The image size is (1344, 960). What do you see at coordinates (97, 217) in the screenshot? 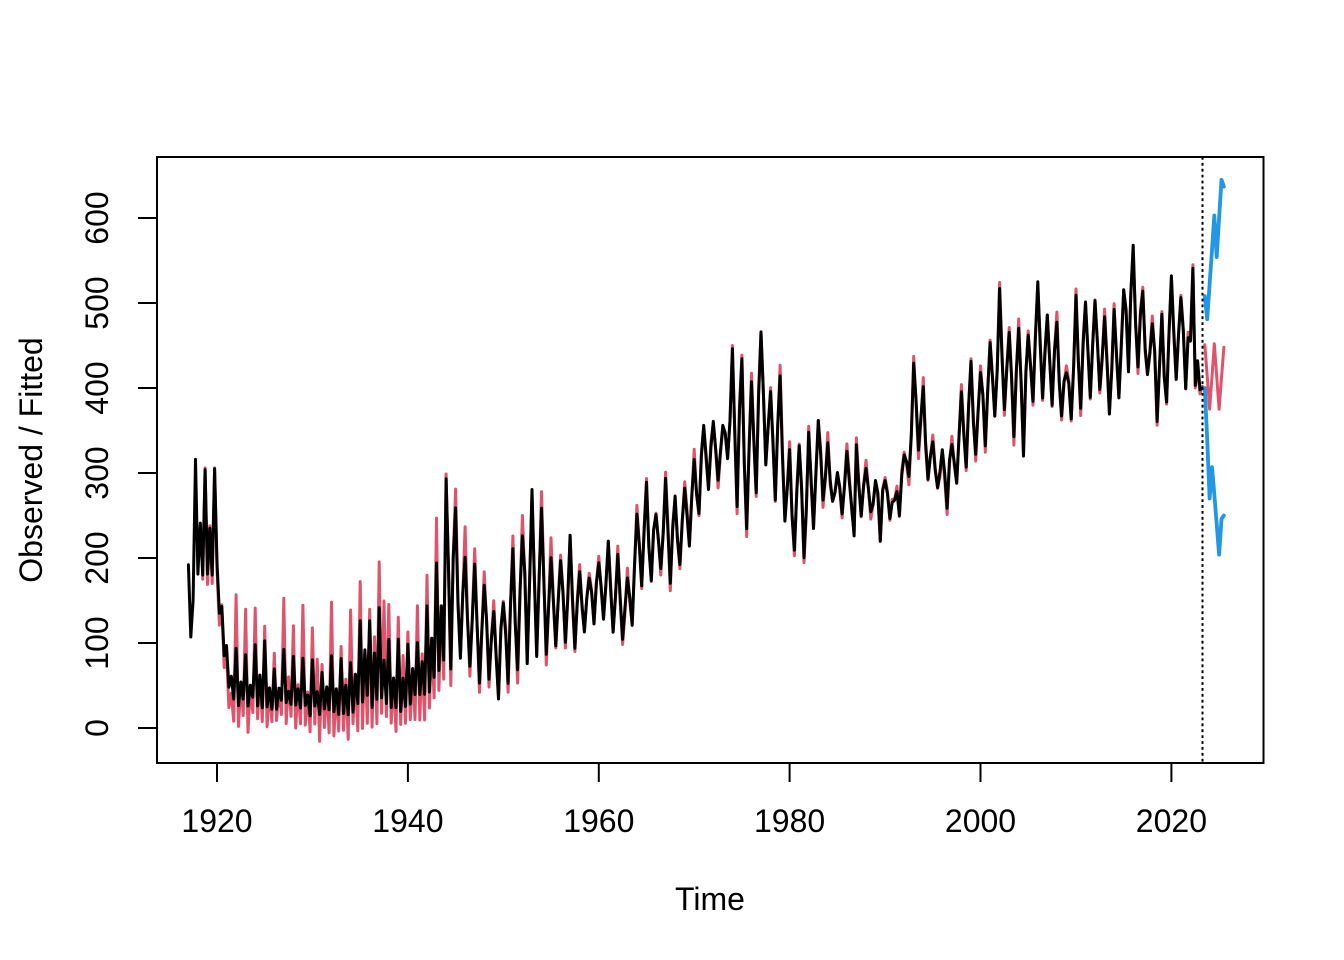
I see `svg-text: 600` at bounding box center [97, 217].